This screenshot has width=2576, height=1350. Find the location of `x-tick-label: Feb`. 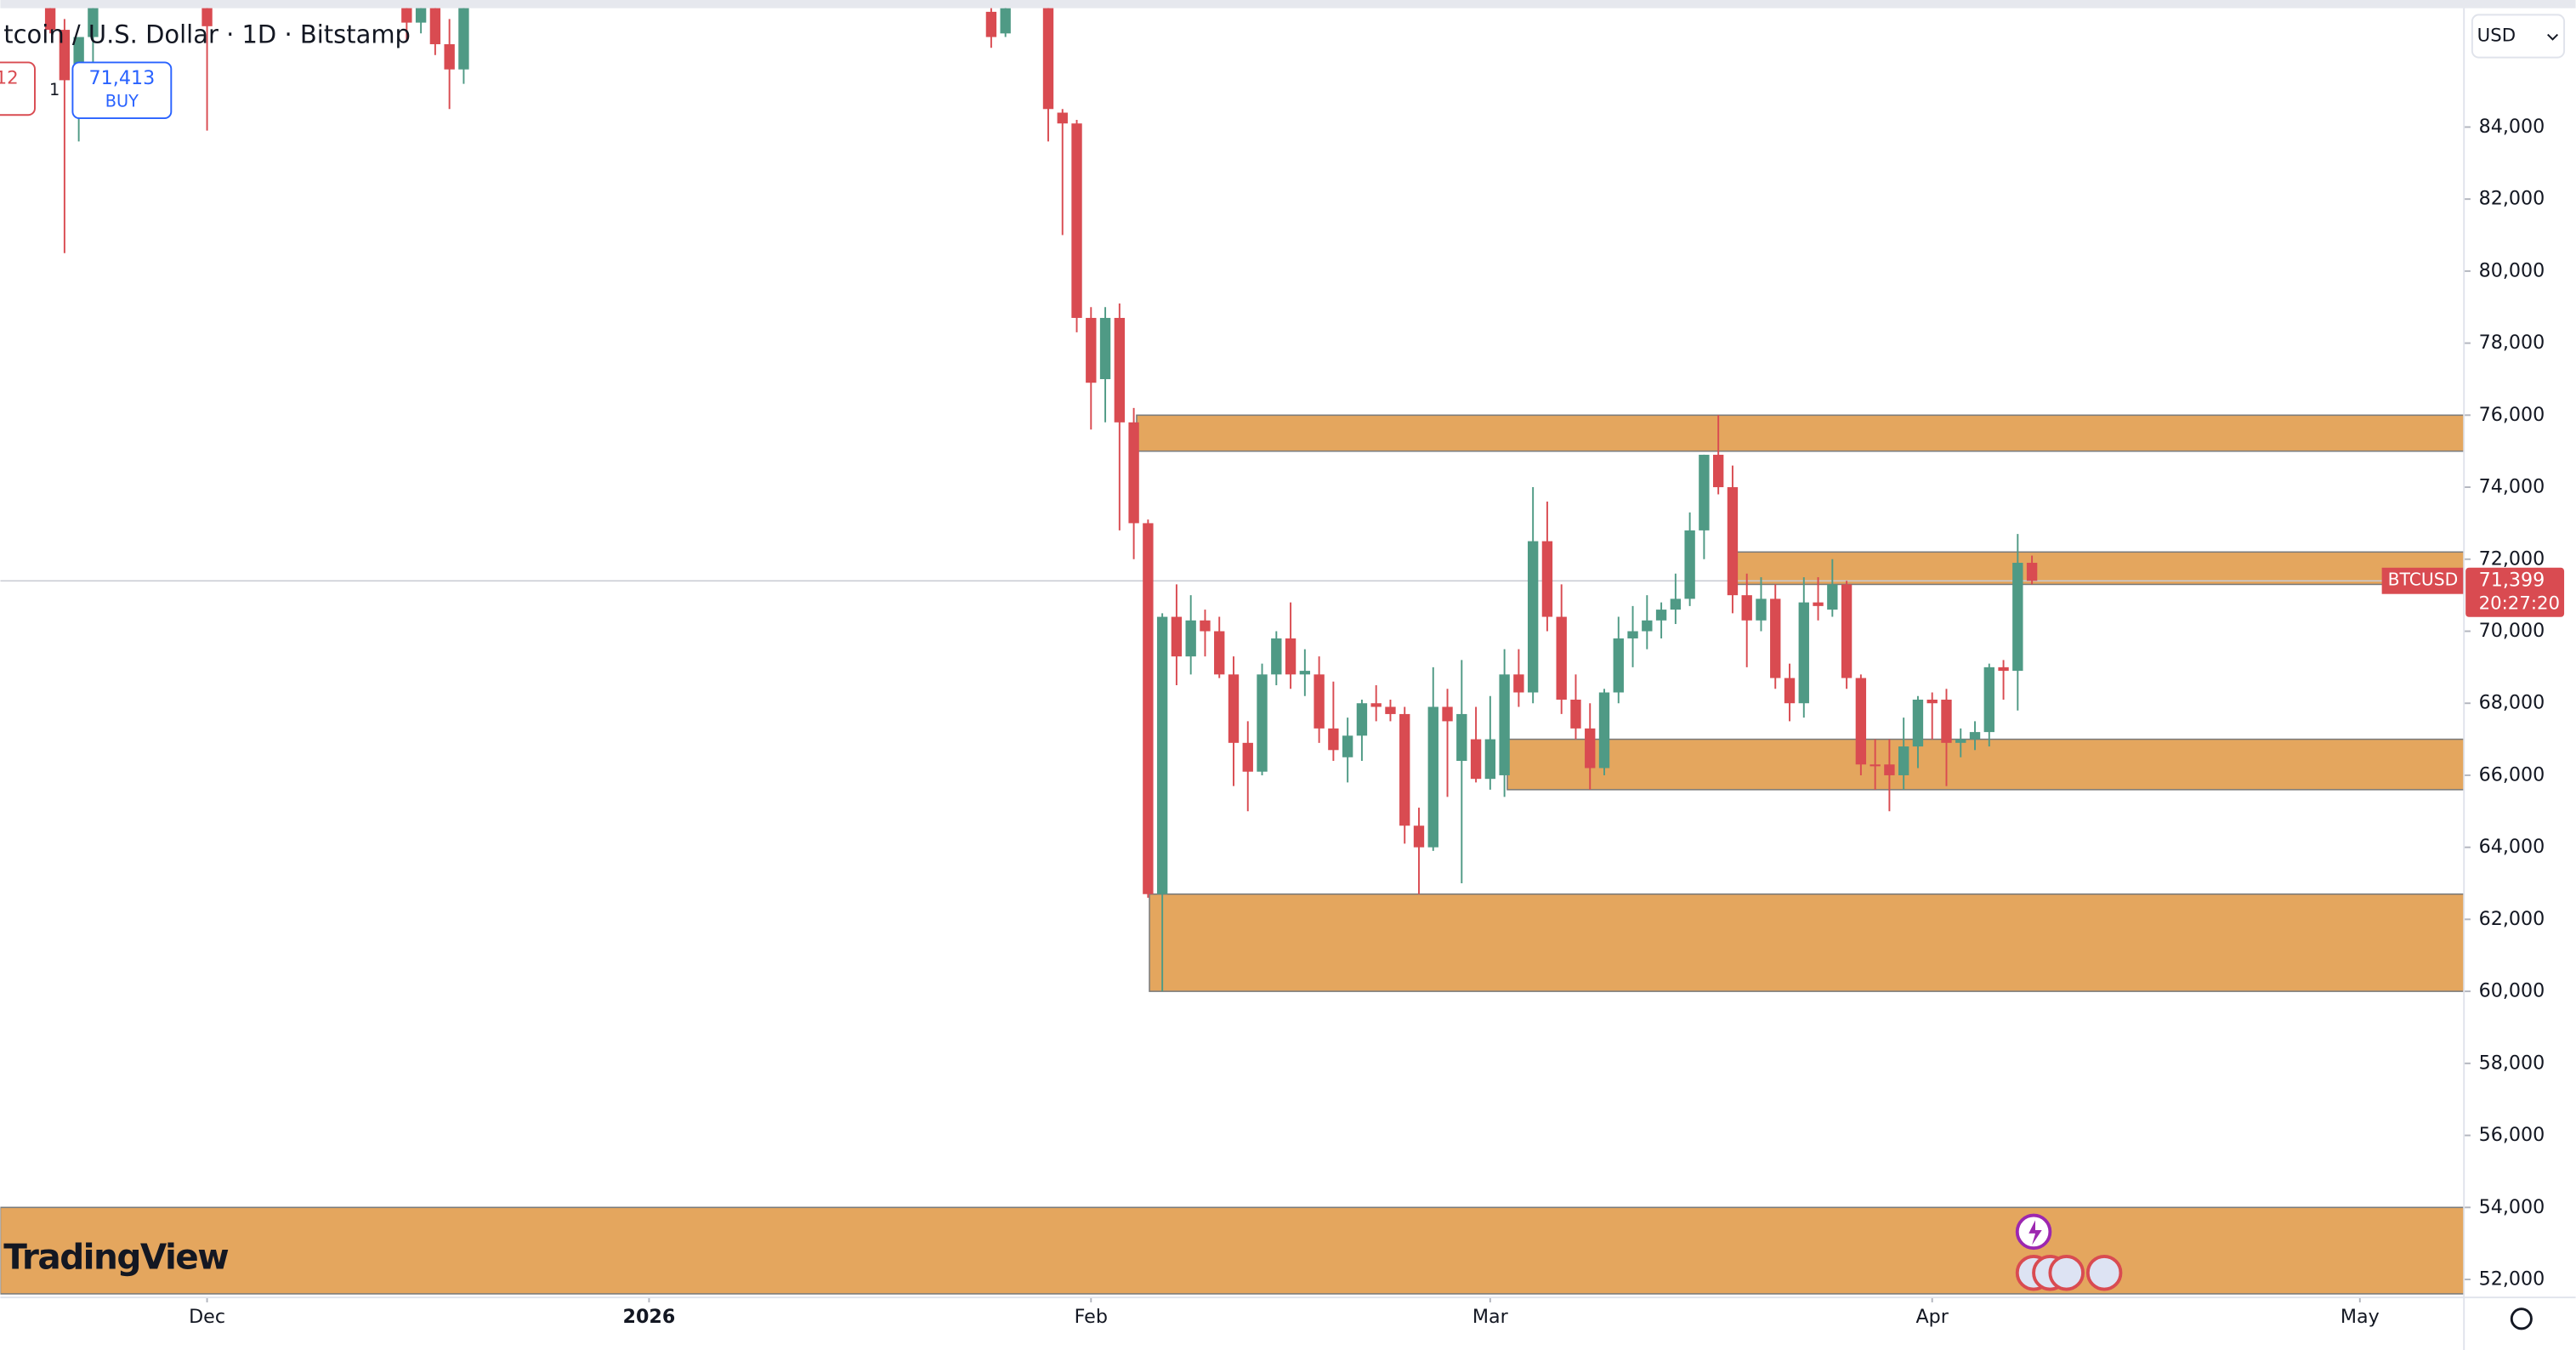

x-tick-label: Feb is located at coordinates (1092, 1317).